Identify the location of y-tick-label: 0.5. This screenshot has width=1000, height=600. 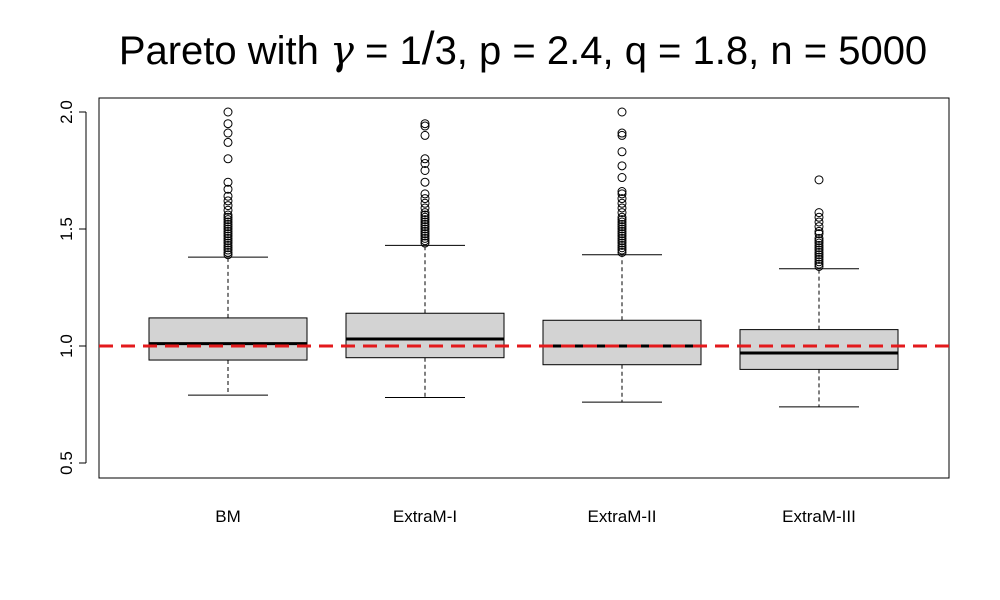
(66, 463).